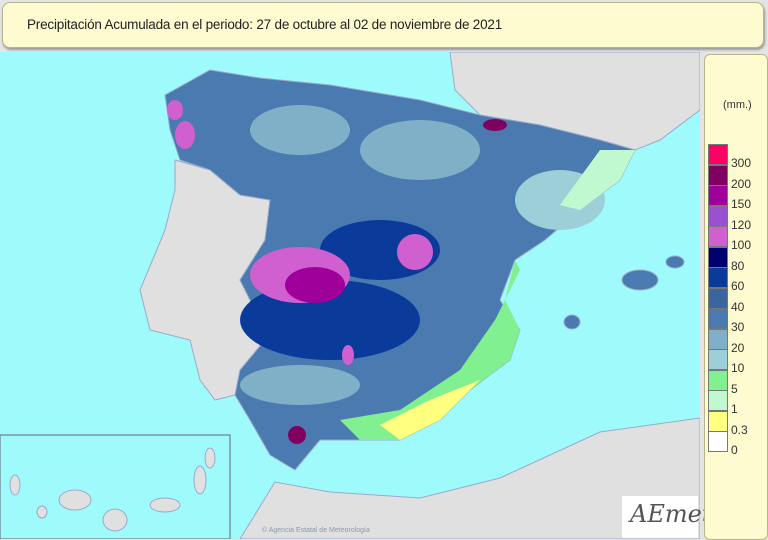 The image size is (768, 540). I want to click on canary-islands-inset, so click(115, 486).